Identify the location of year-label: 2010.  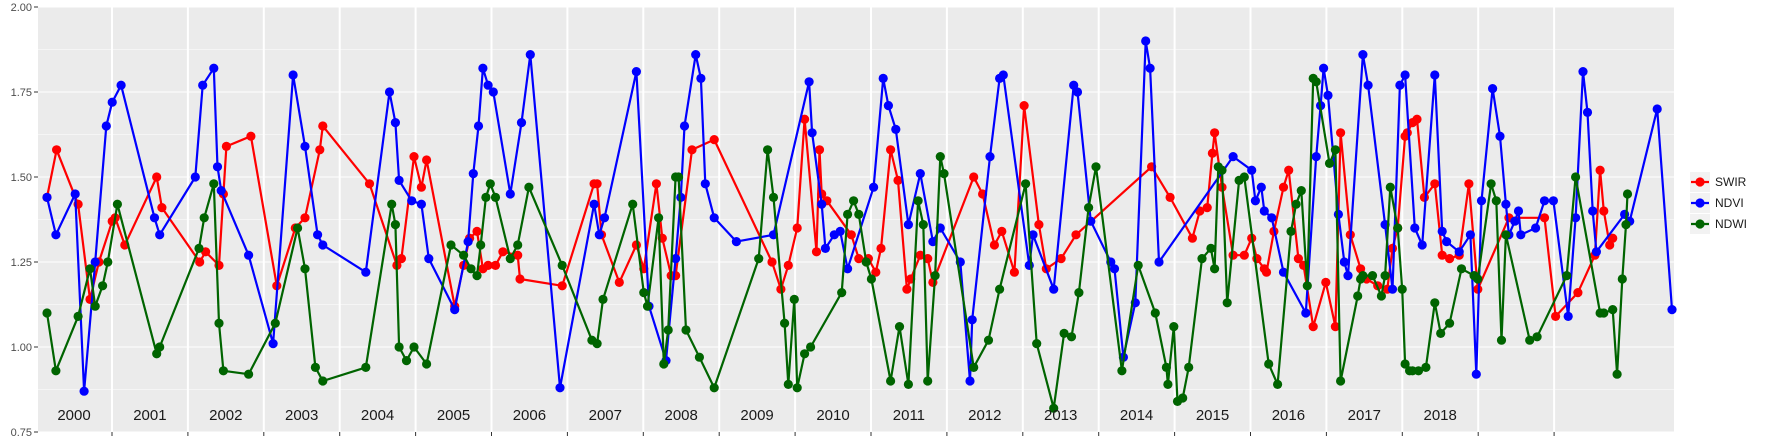
(832, 415).